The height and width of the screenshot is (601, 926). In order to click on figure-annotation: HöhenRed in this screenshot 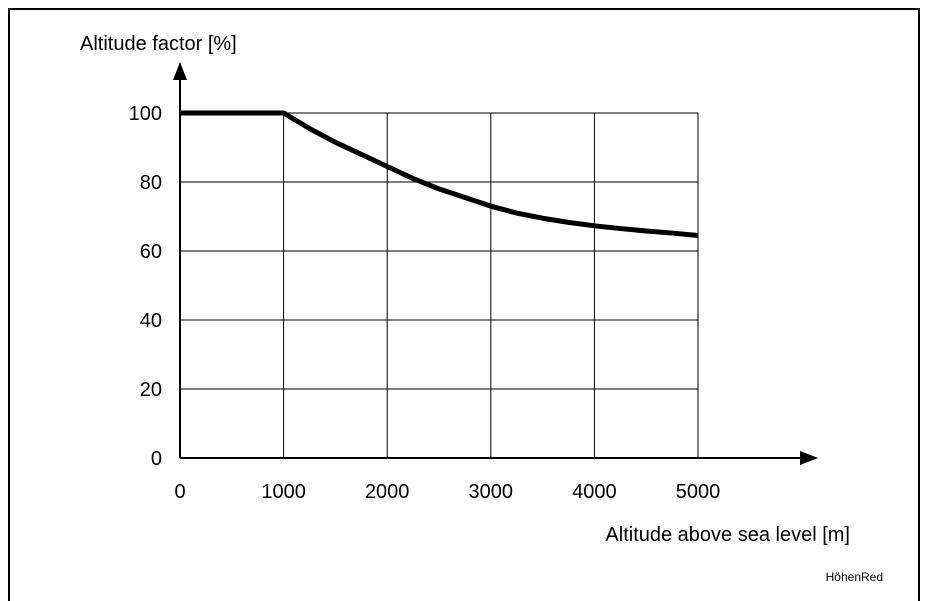, I will do `click(854, 577)`.